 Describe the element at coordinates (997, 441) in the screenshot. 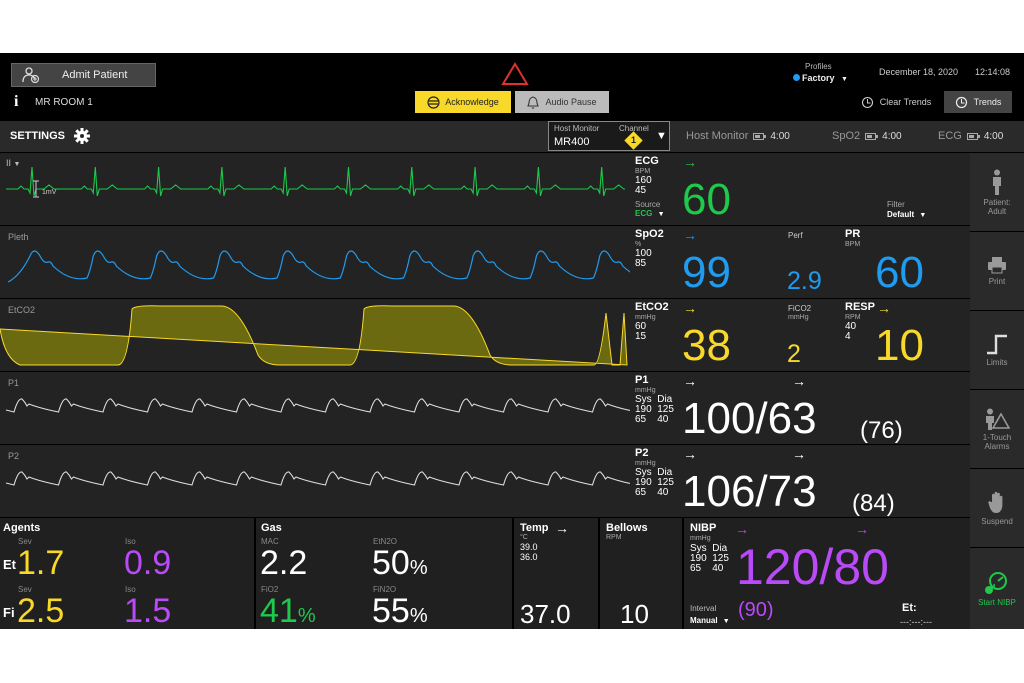

I see `one-touch-alarms-label: 1-Touch Alarms` at that location.